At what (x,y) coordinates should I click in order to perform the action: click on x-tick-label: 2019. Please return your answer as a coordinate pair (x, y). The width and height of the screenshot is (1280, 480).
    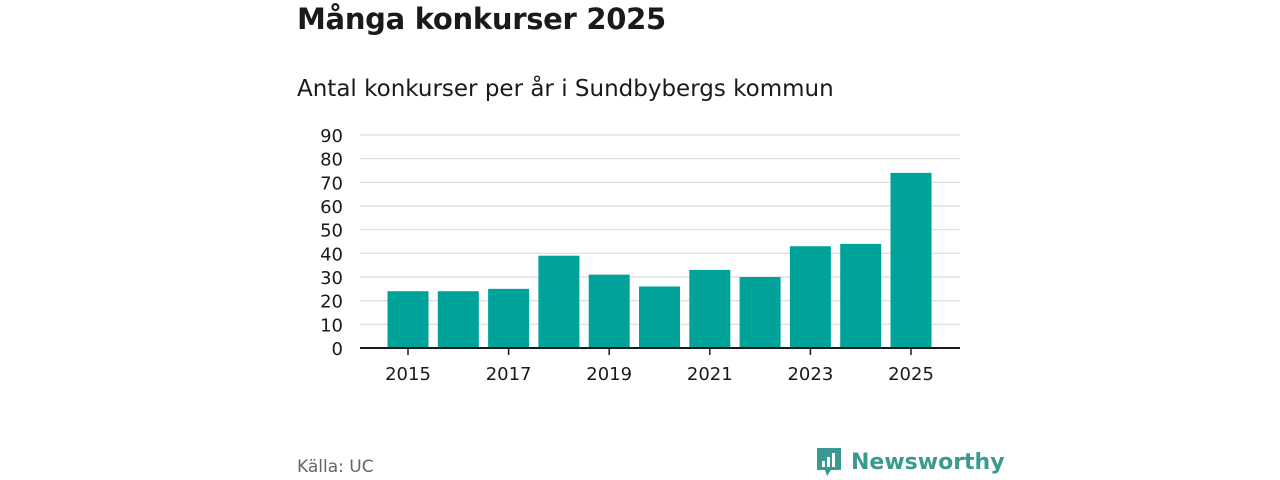
    Looking at the image, I should click on (609, 374).